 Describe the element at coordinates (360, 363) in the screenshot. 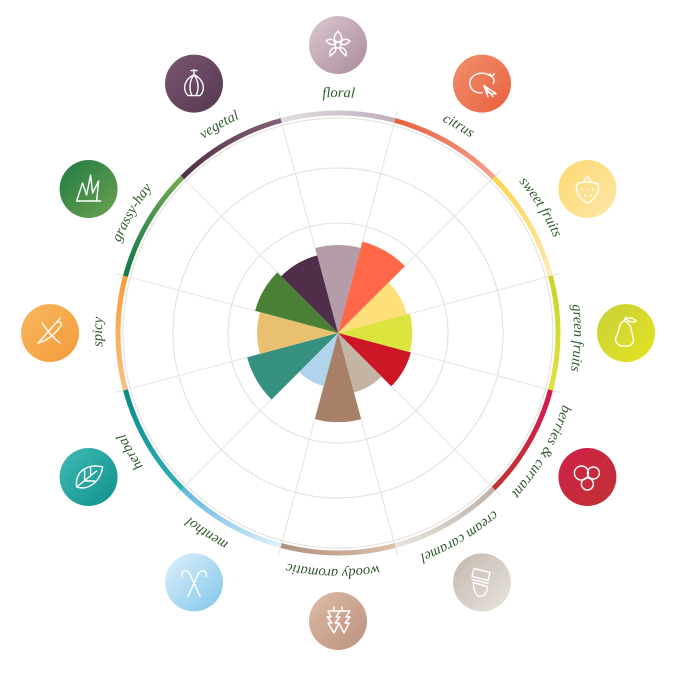

I see `wedge-cream-caramel` at that location.